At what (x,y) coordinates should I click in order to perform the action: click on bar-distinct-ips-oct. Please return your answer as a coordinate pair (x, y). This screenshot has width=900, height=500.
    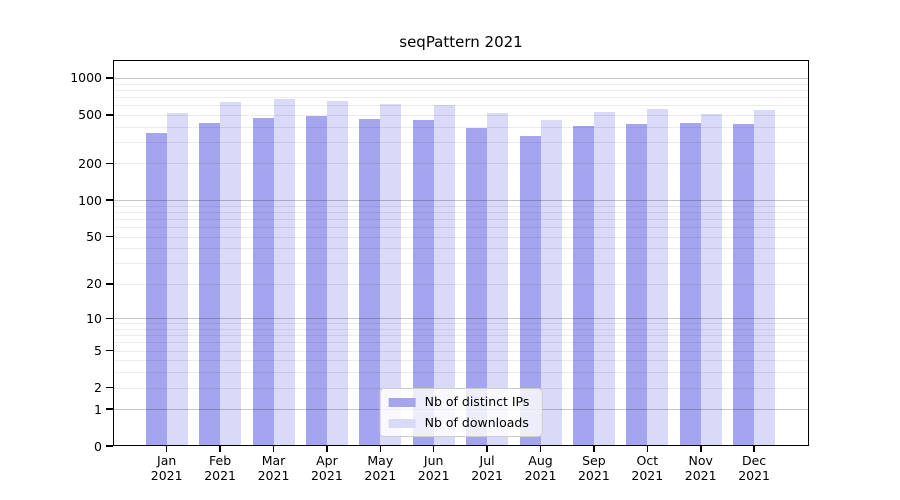
    Looking at the image, I should click on (637, 285).